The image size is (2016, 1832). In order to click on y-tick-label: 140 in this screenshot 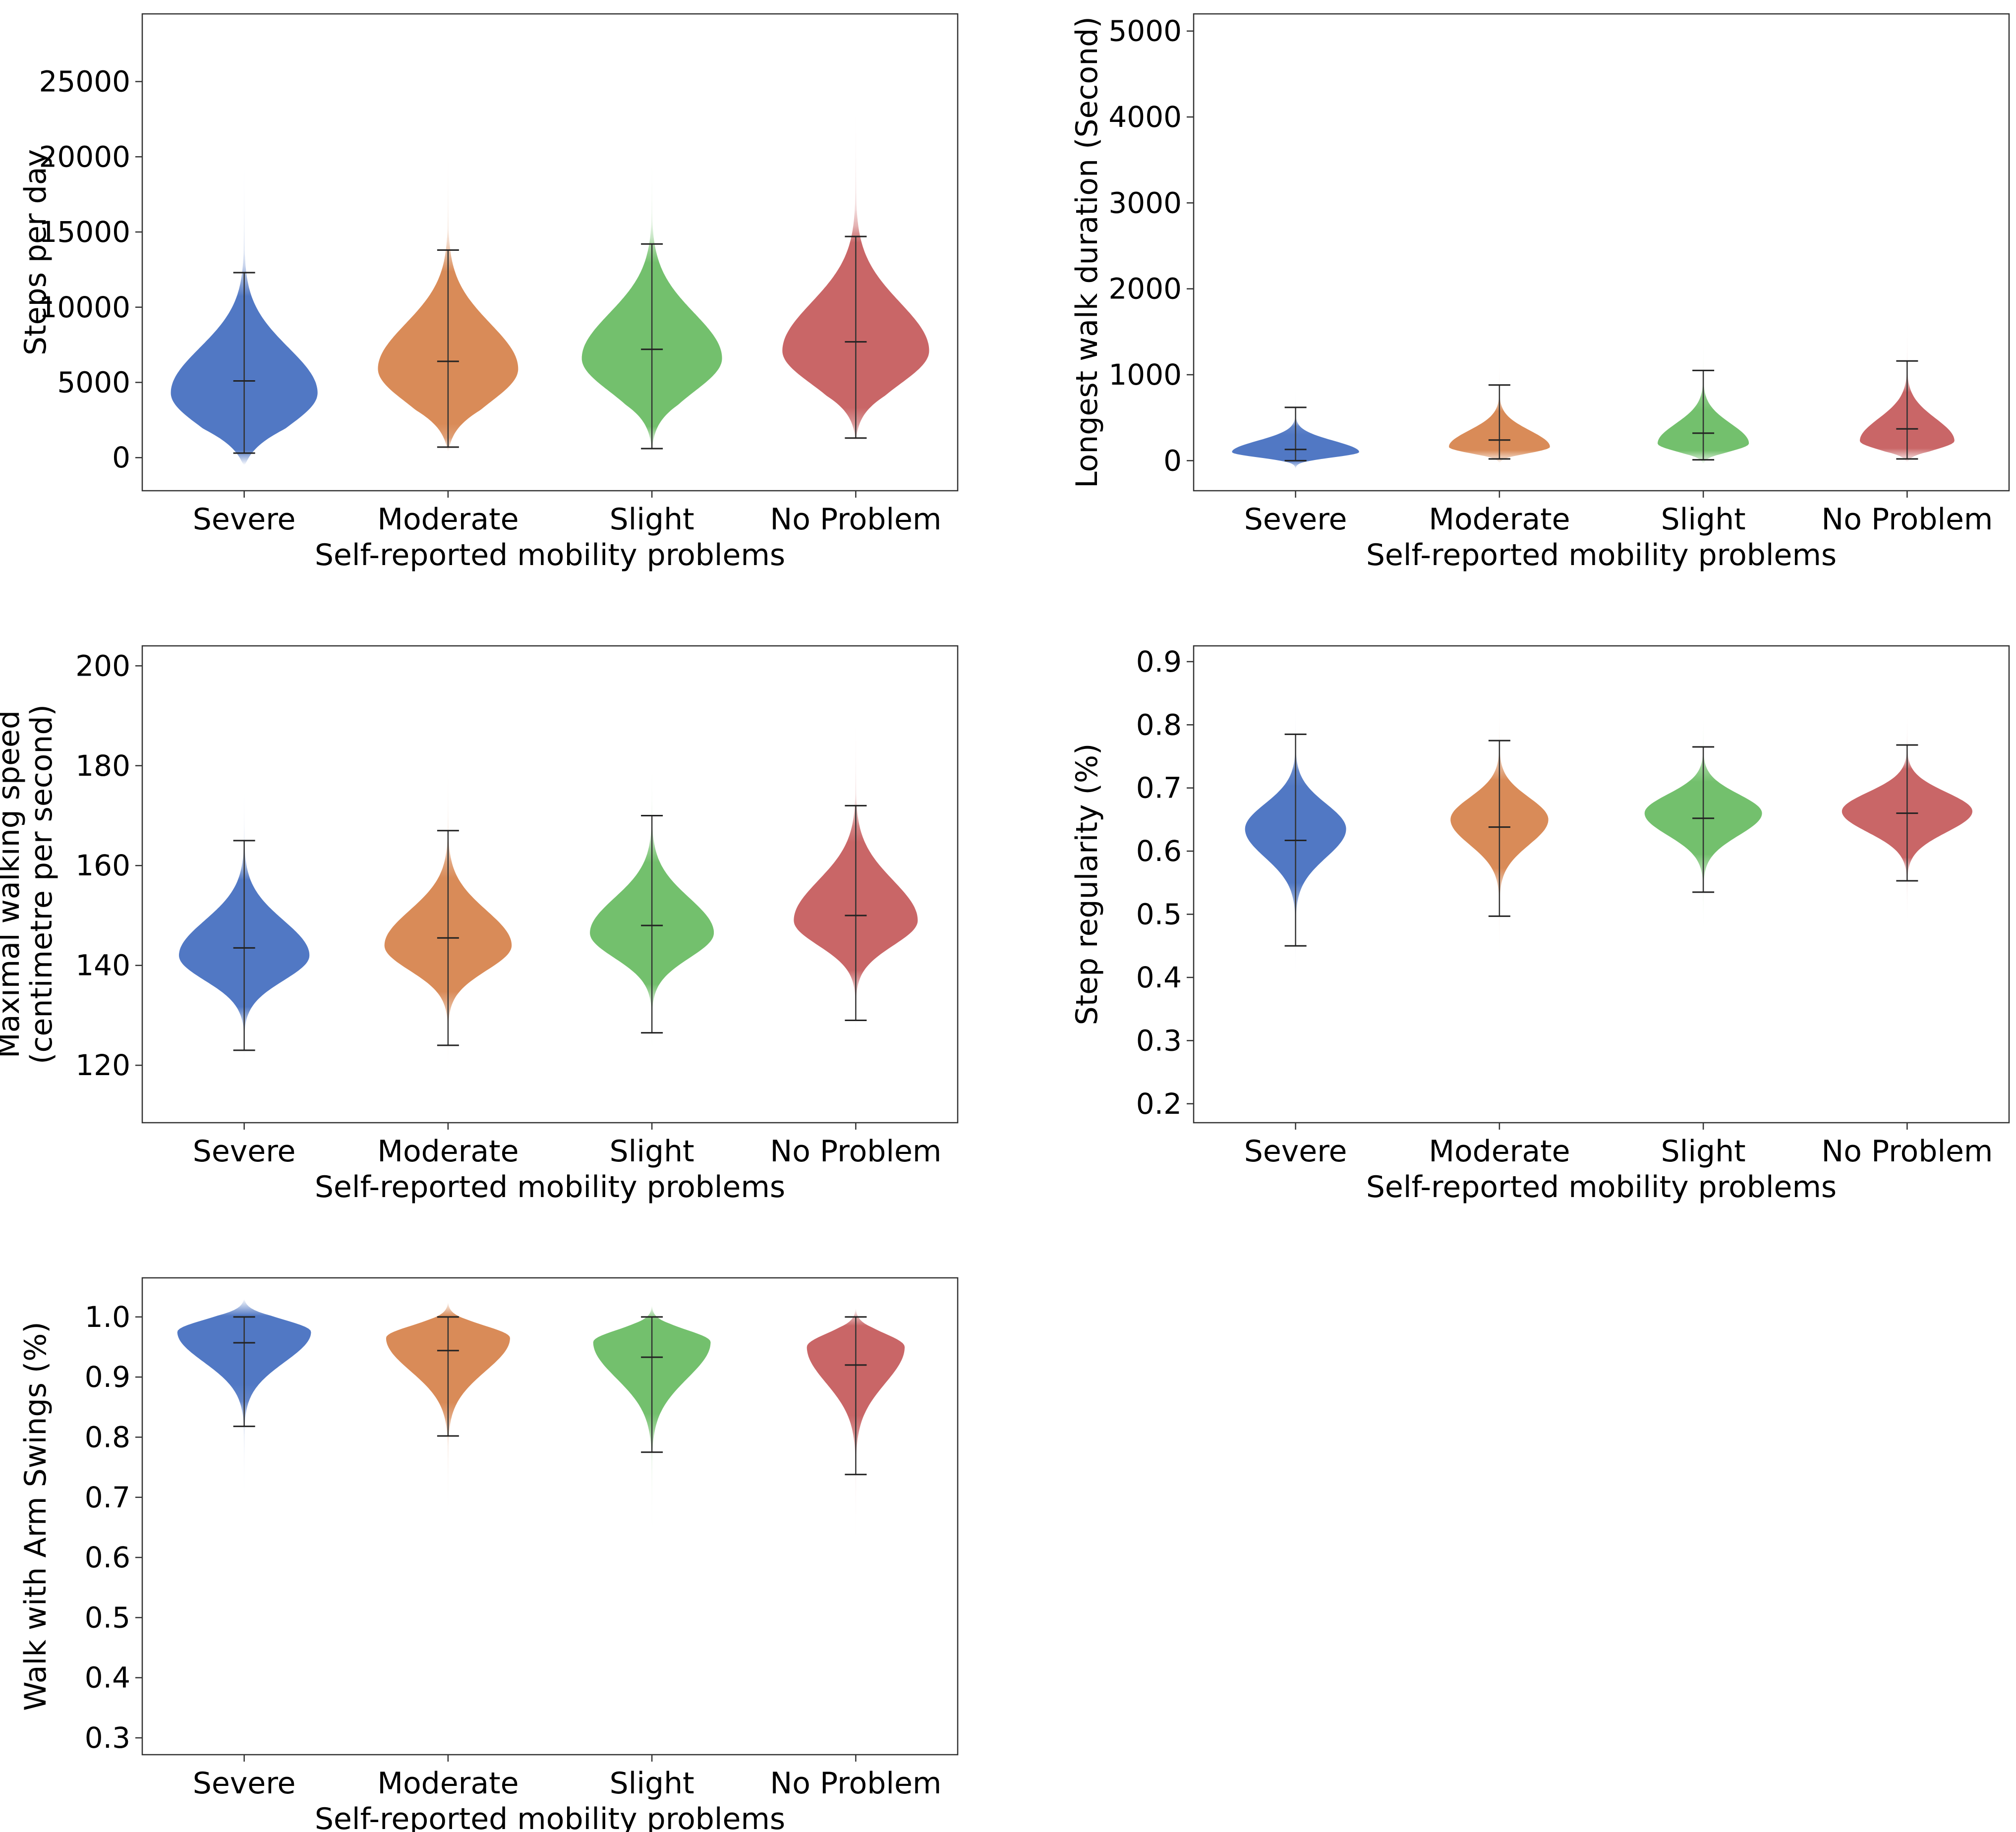, I will do `click(102, 965)`.